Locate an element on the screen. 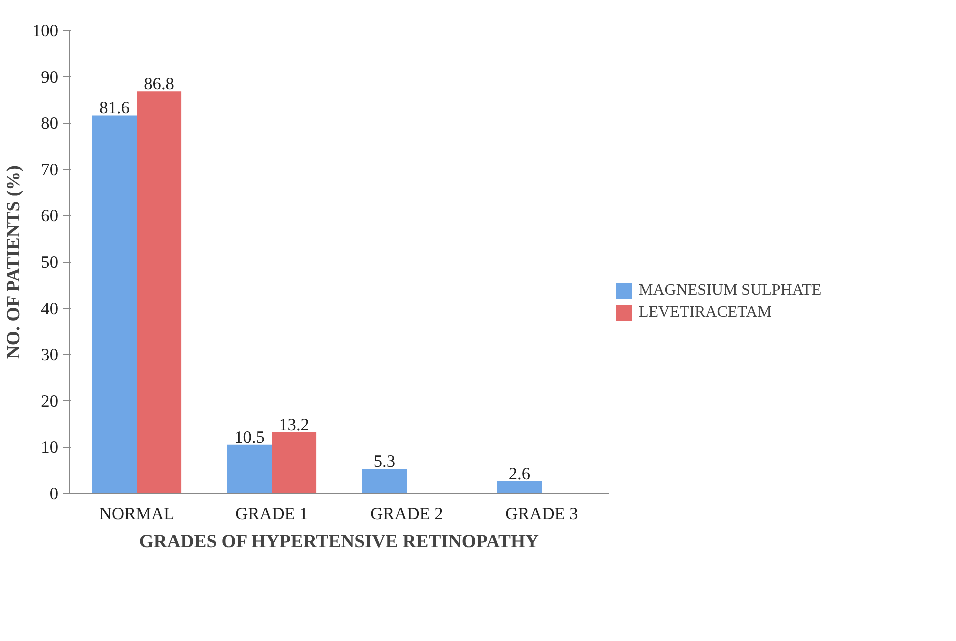  y-tick-label: 30 is located at coordinates (49, 355).